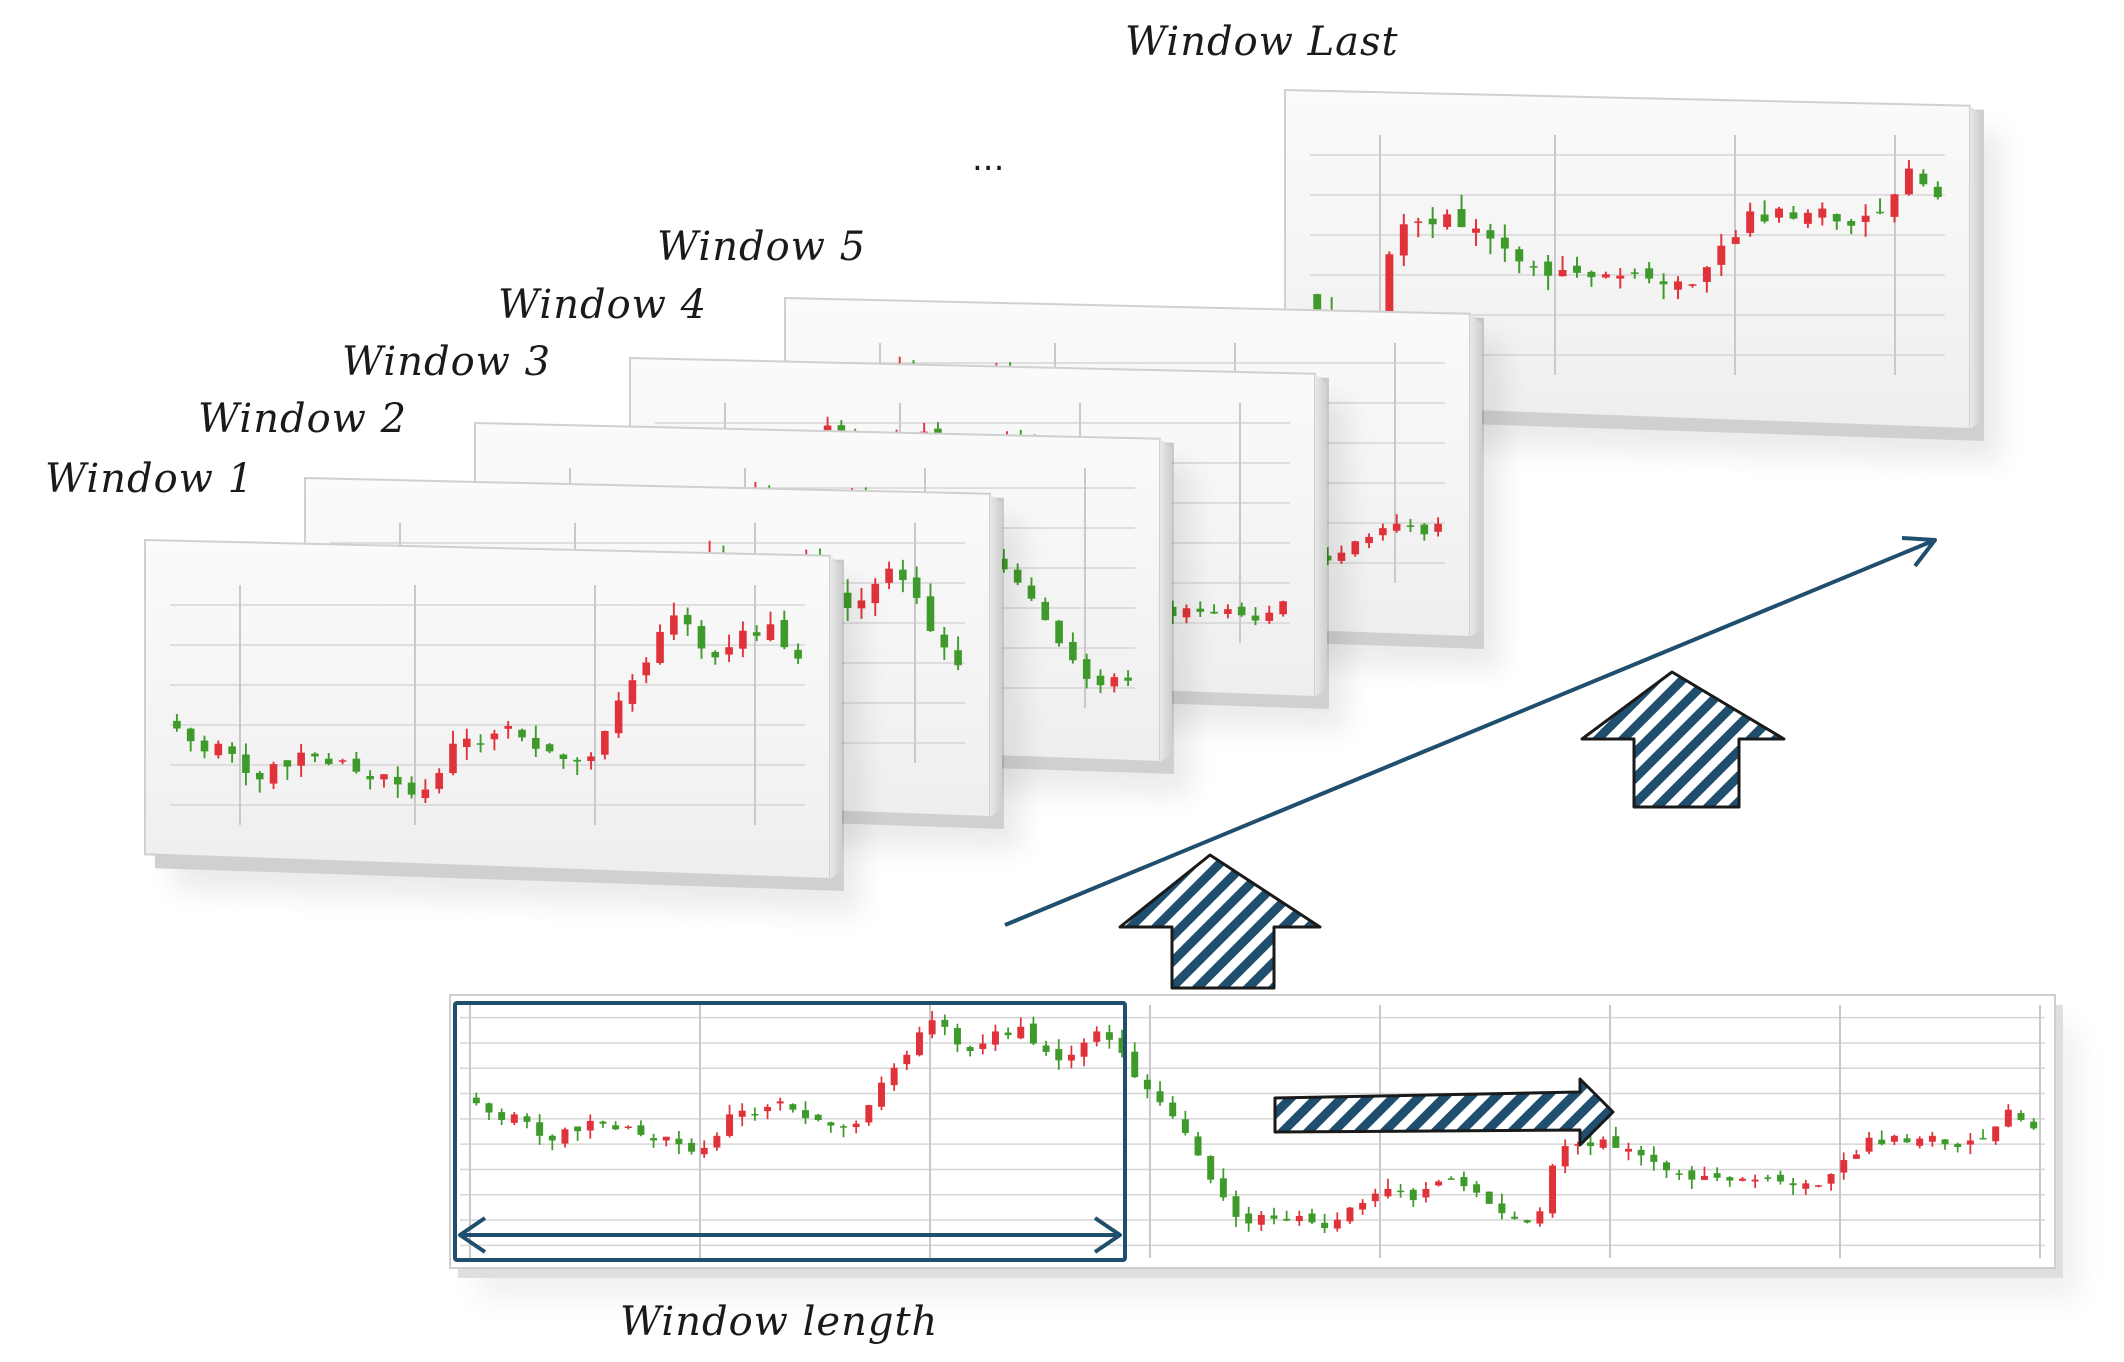 This screenshot has height=1362, width=2124. Describe the element at coordinates (1262, 42) in the screenshot. I see `window-last-label: Window Last` at that location.